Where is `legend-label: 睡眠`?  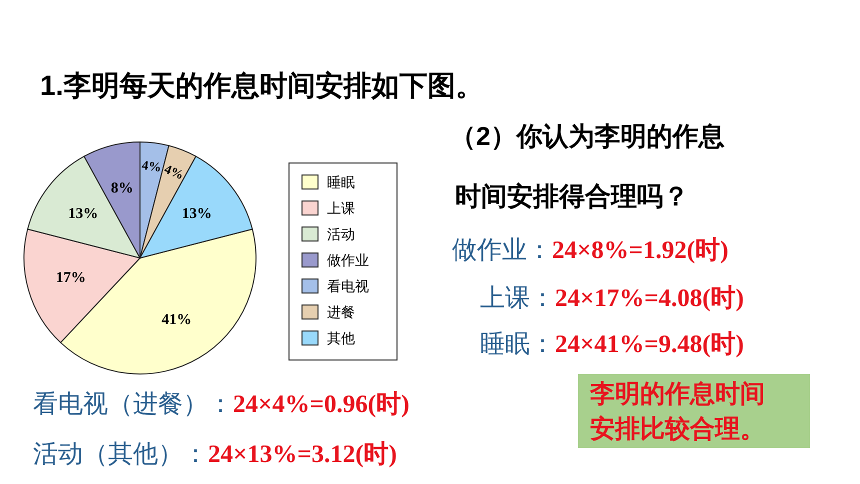 legend-label: 睡眠 is located at coordinates (341, 182).